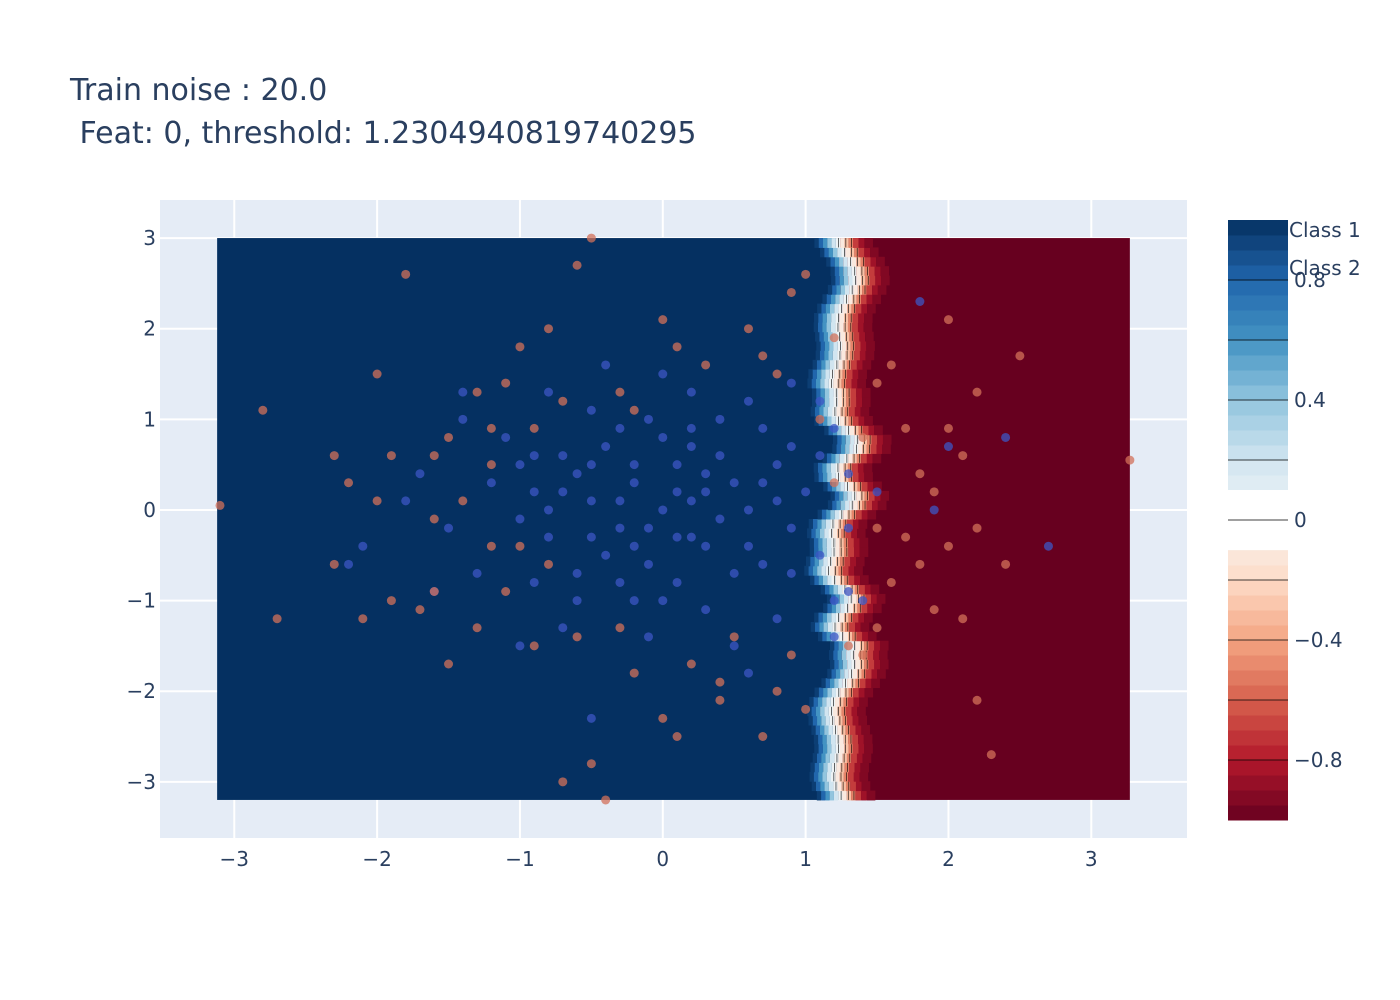  I want to click on colorbar-tick-label: −0.8, so click(1318, 760).